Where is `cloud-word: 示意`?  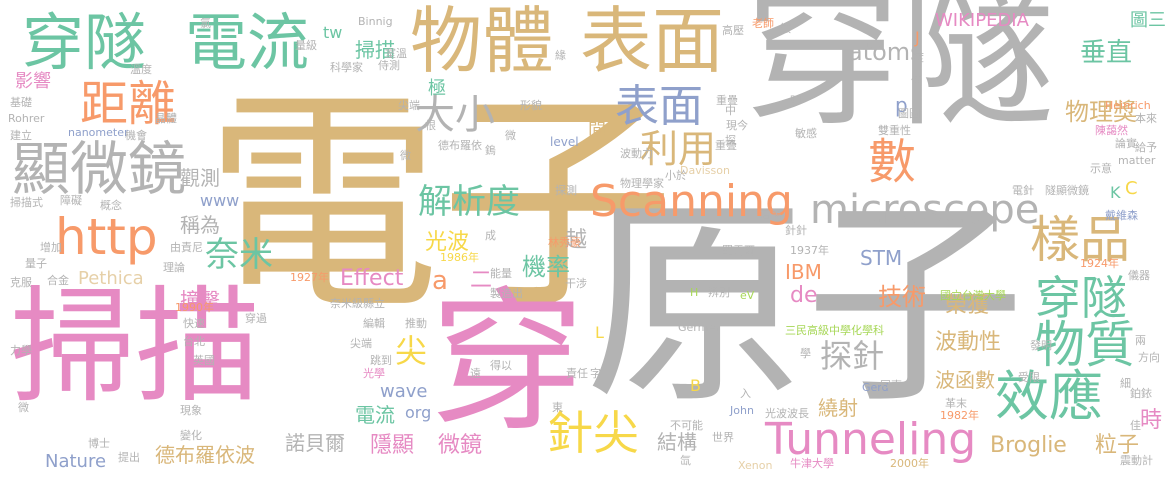
cloud-word: 示意 is located at coordinates (1101, 168).